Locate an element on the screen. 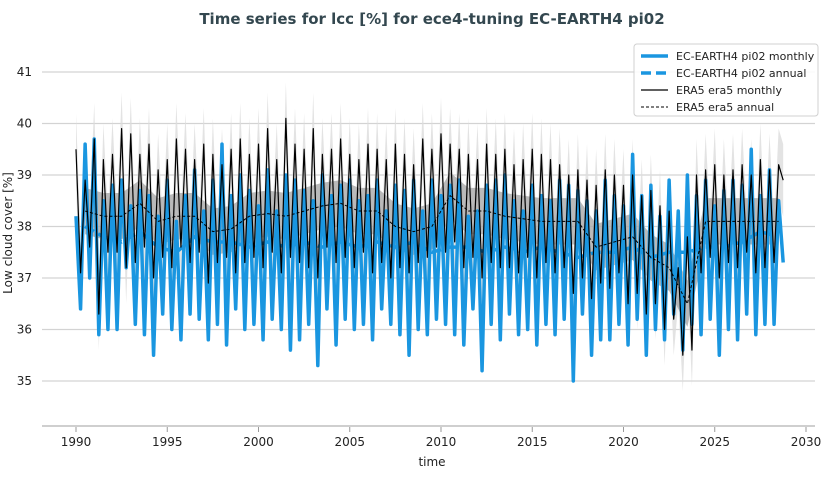 This screenshot has height=478, width=825. y-tick-label: 37 is located at coordinates (24, 278).